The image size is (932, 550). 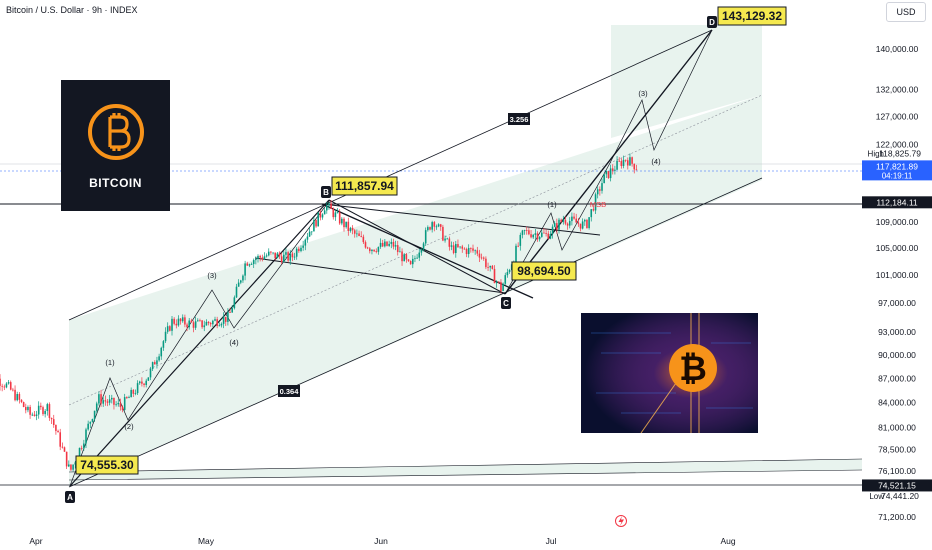 What do you see at coordinates (519, 119) in the screenshot?
I see `fib-ratio-tag` at bounding box center [519, 119].